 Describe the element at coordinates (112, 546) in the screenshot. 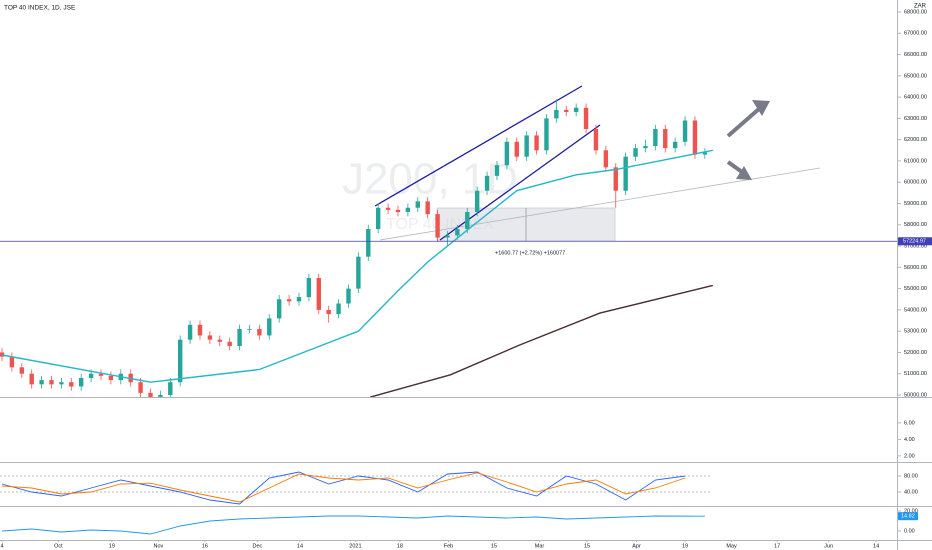

I see `x-tick-label: 19` at that location.